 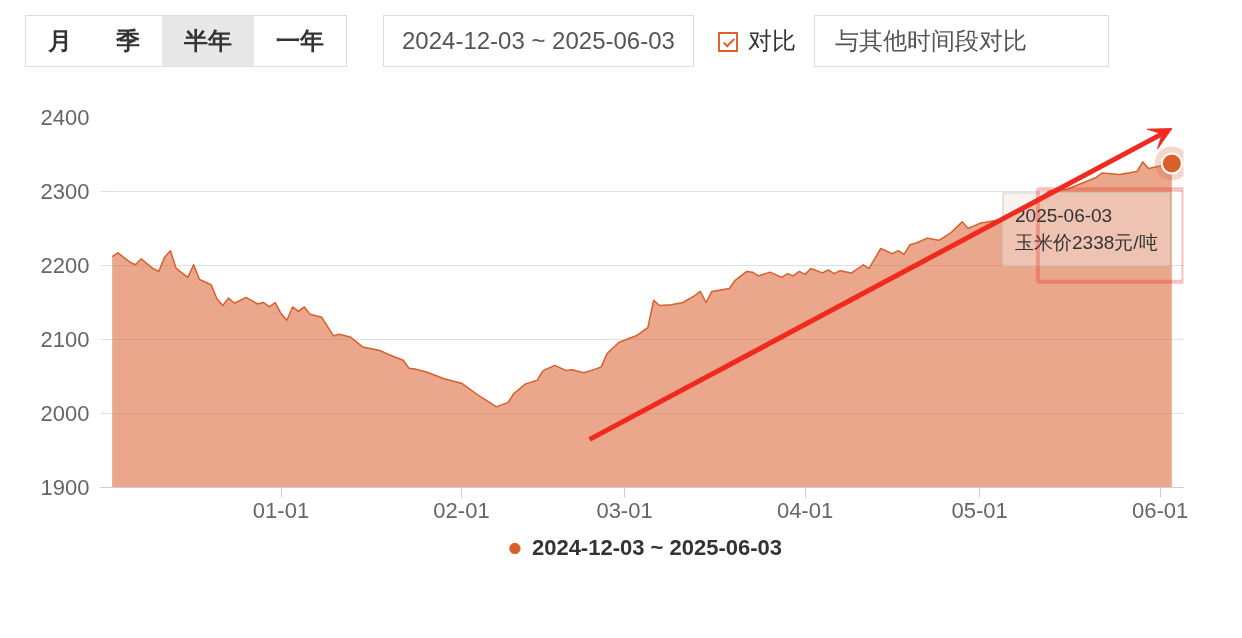 What do you see at coordinates (979, 510) in the screenshot?
I see `x-tick-label: 05-01` at bounding box center [979, 510].